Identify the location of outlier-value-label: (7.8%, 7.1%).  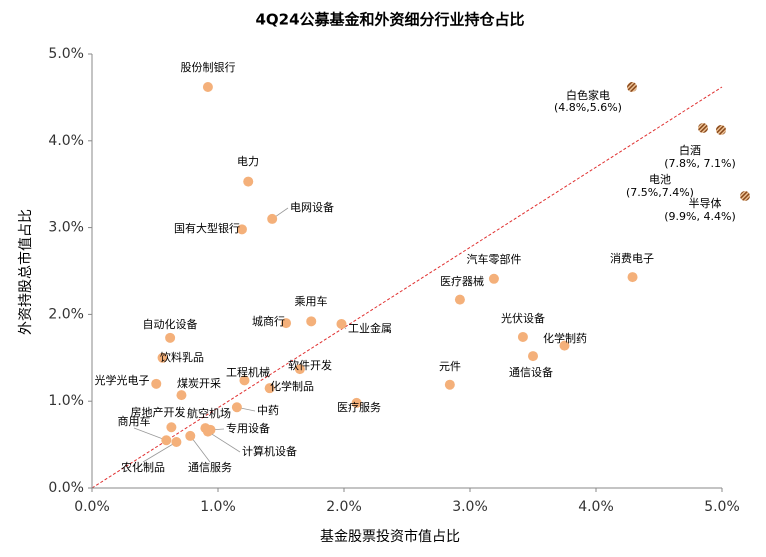
(699, 163).